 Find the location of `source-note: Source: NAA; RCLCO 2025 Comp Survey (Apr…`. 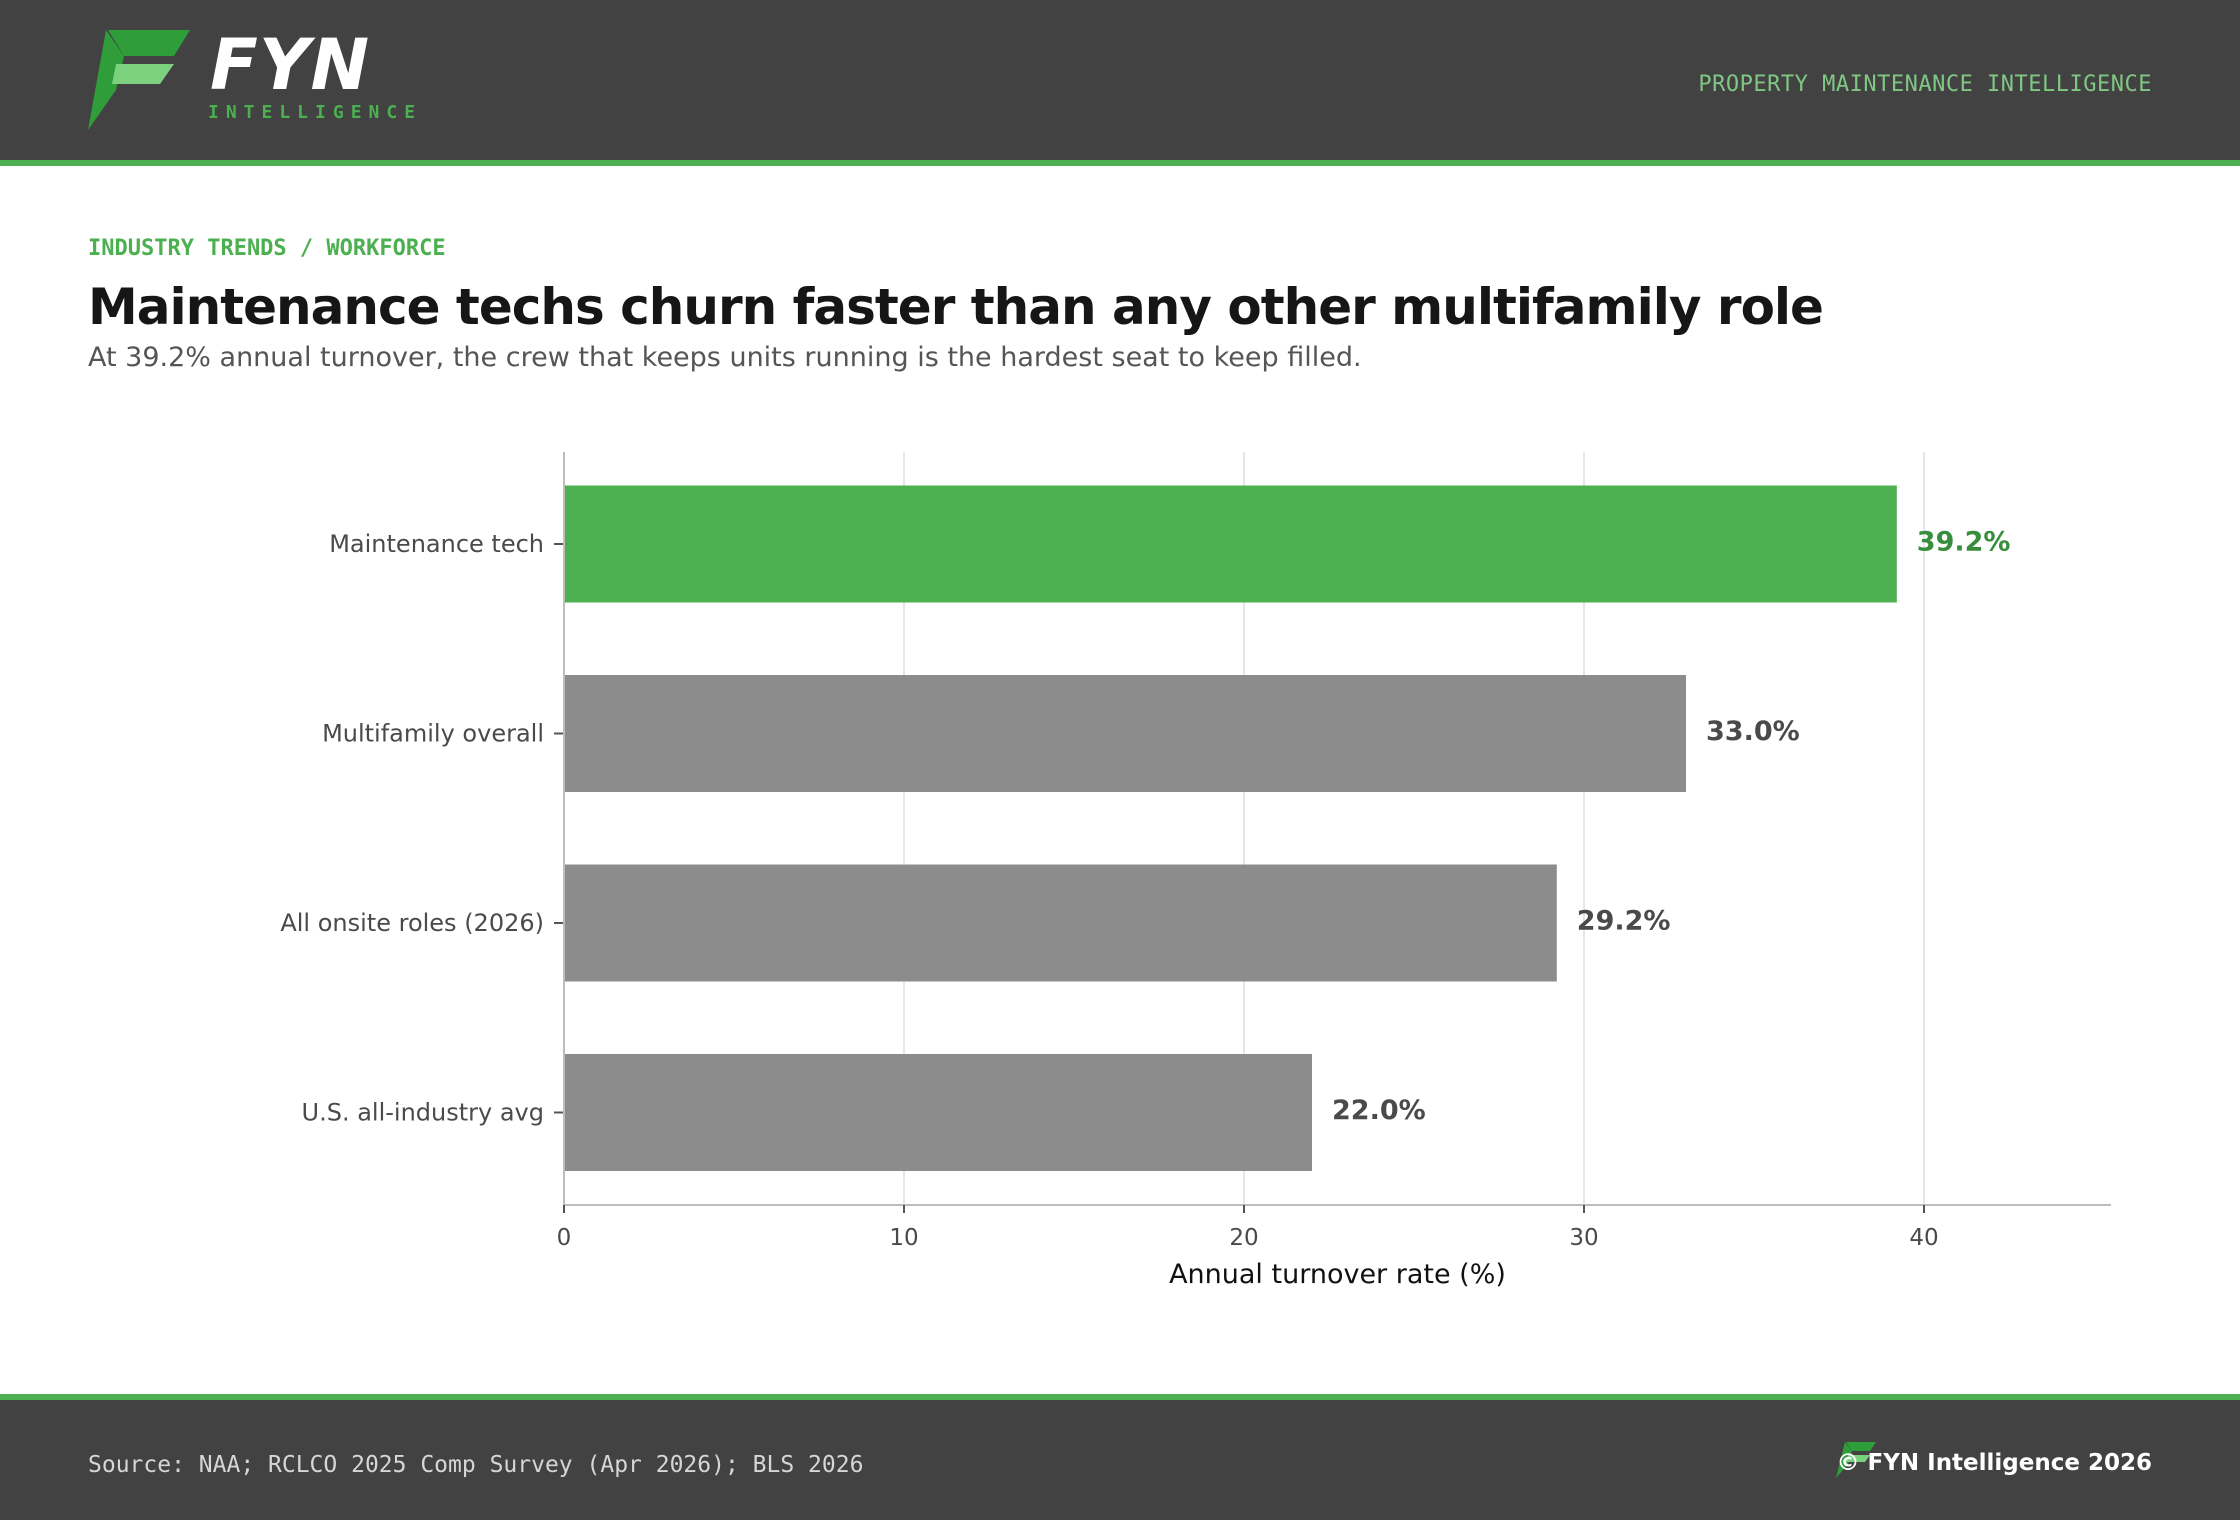

source-note: Source: NAA; RCLCO 2025 Comp Survey (Apr… is located at coordinates (476, 1465).